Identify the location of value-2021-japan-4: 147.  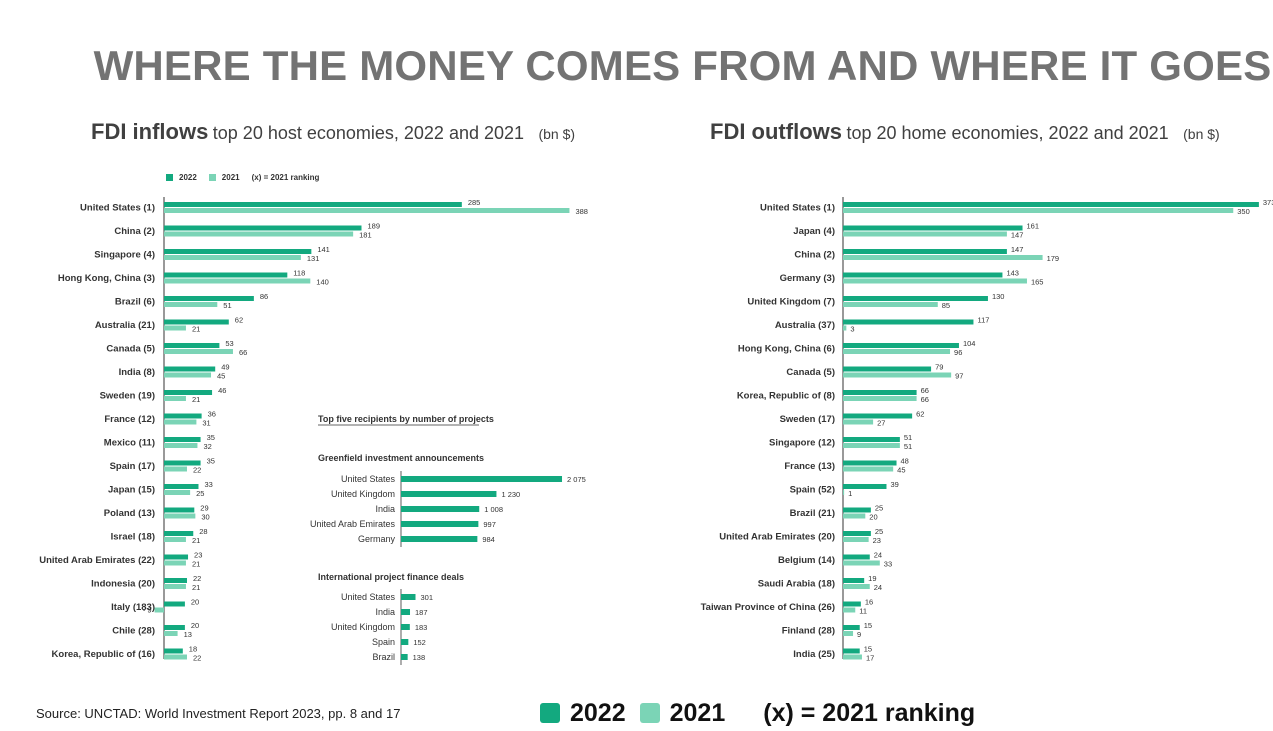
(1017, 235).